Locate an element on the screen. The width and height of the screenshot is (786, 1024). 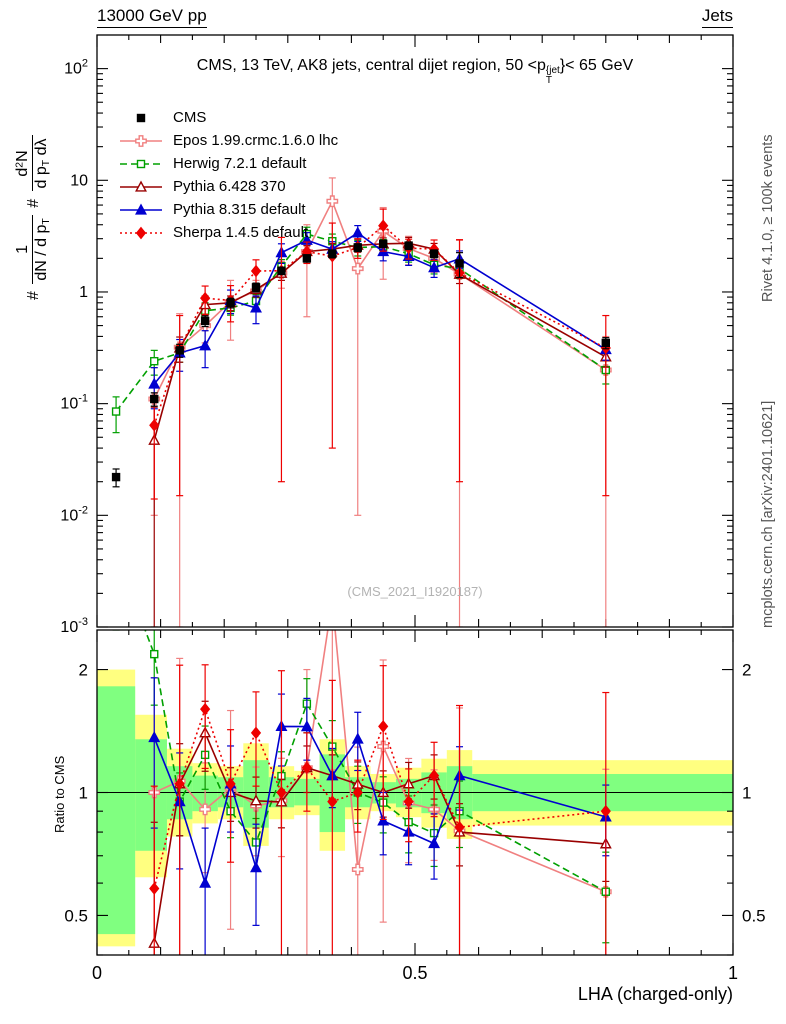
ratio-series-Pythia6 is located at coordinates (380, 827).